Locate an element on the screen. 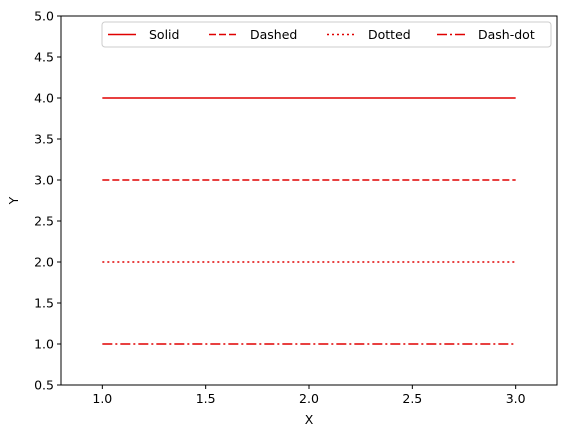 This screenshot has width=567, height=438. x-tick-label: 2.0 is located at coordinates (309, 398).